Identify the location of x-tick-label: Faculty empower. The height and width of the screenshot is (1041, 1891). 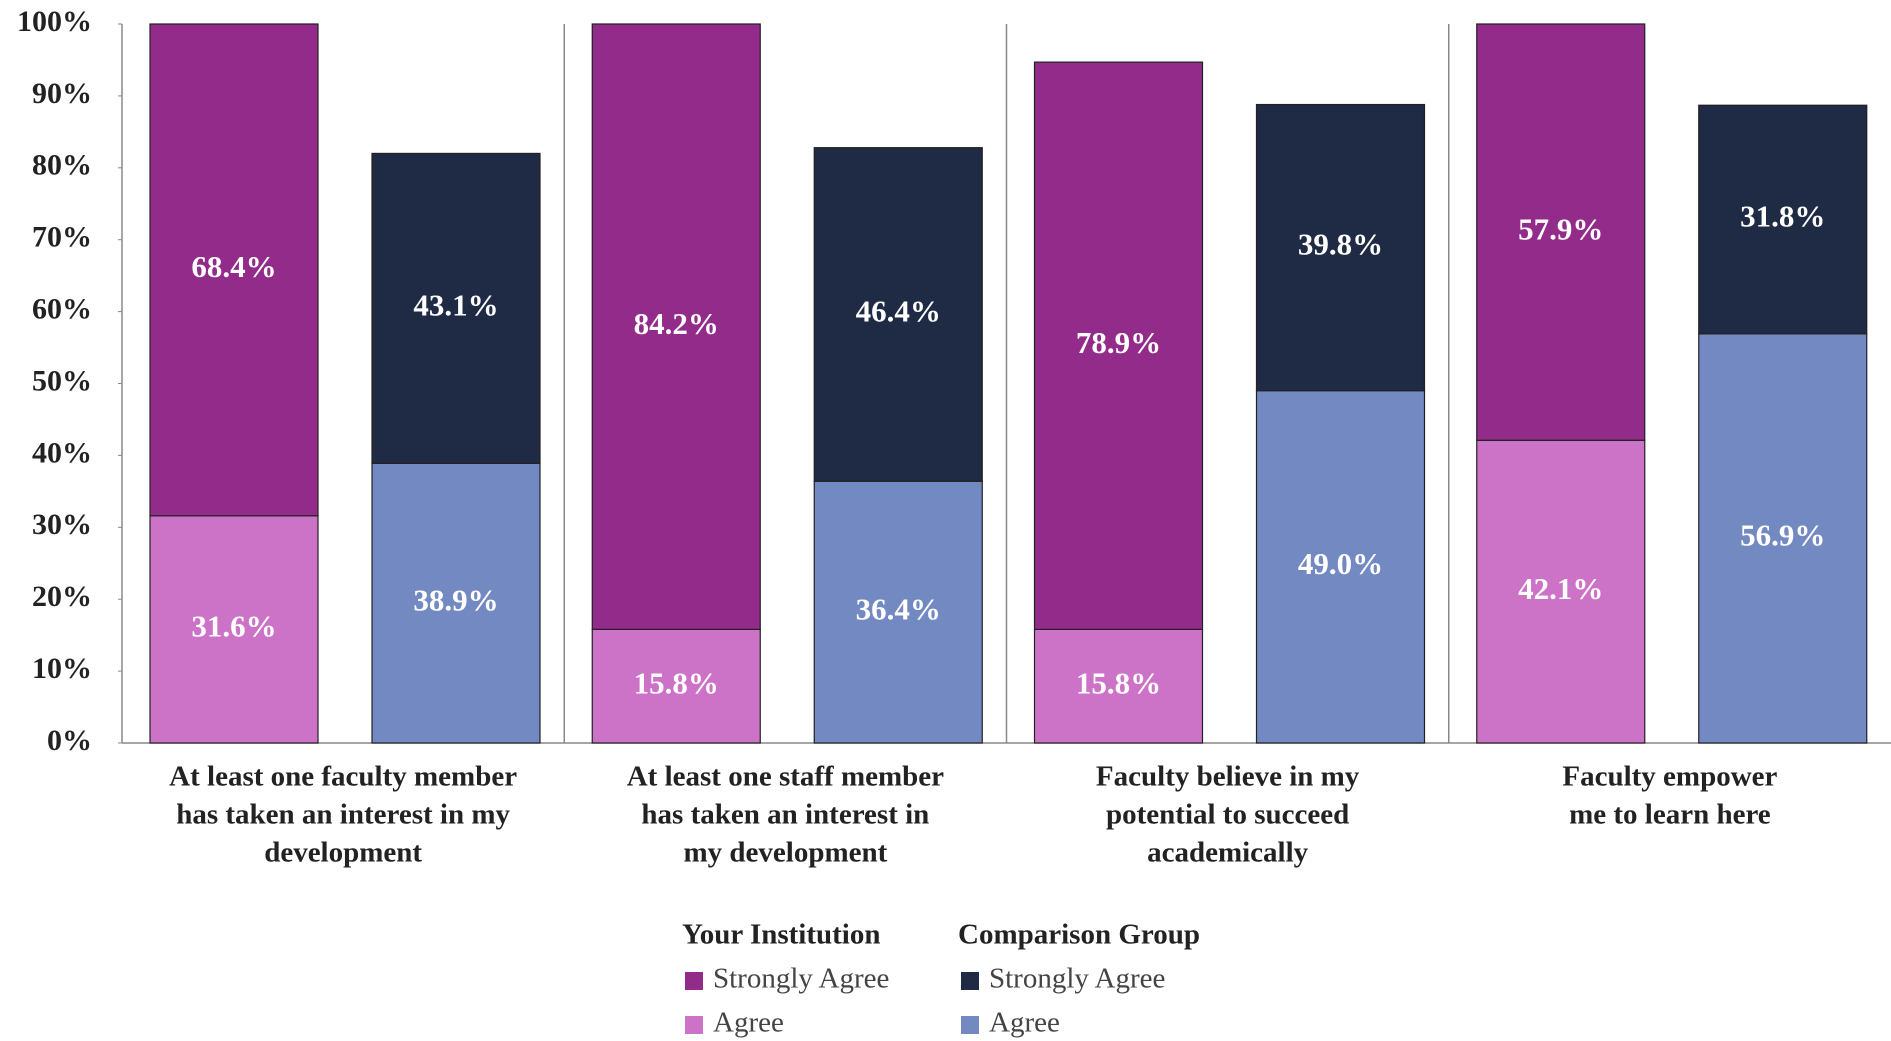
(1669, 777).